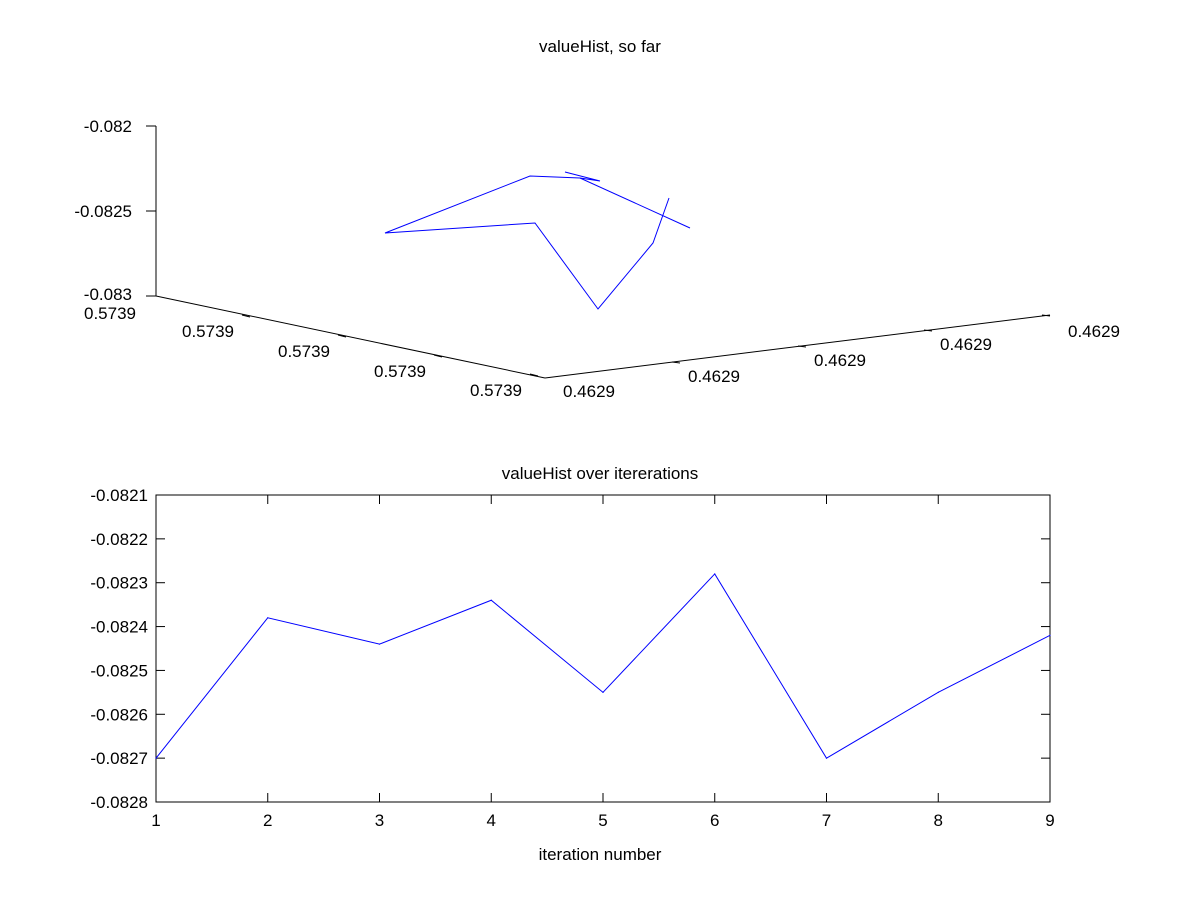 This screenshot has height=906, width=1200. What do you see at coordinates (602, 820) in the screenshot?
I see `plot2d-x-tick-label: 5` at bounding box center [602, 820].